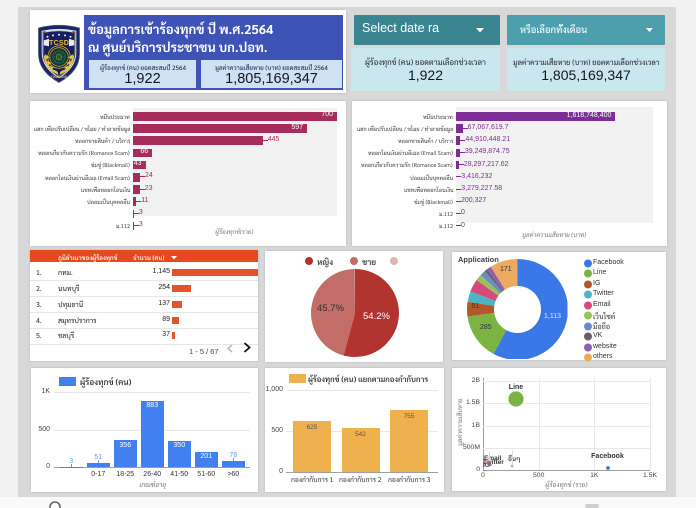 The height and width of the screenshot is (508, 696). What do you see at coordinates (59, 77) in the screenshot?
I see `svg-text: THAILAND` at bounding box center [59, 77].